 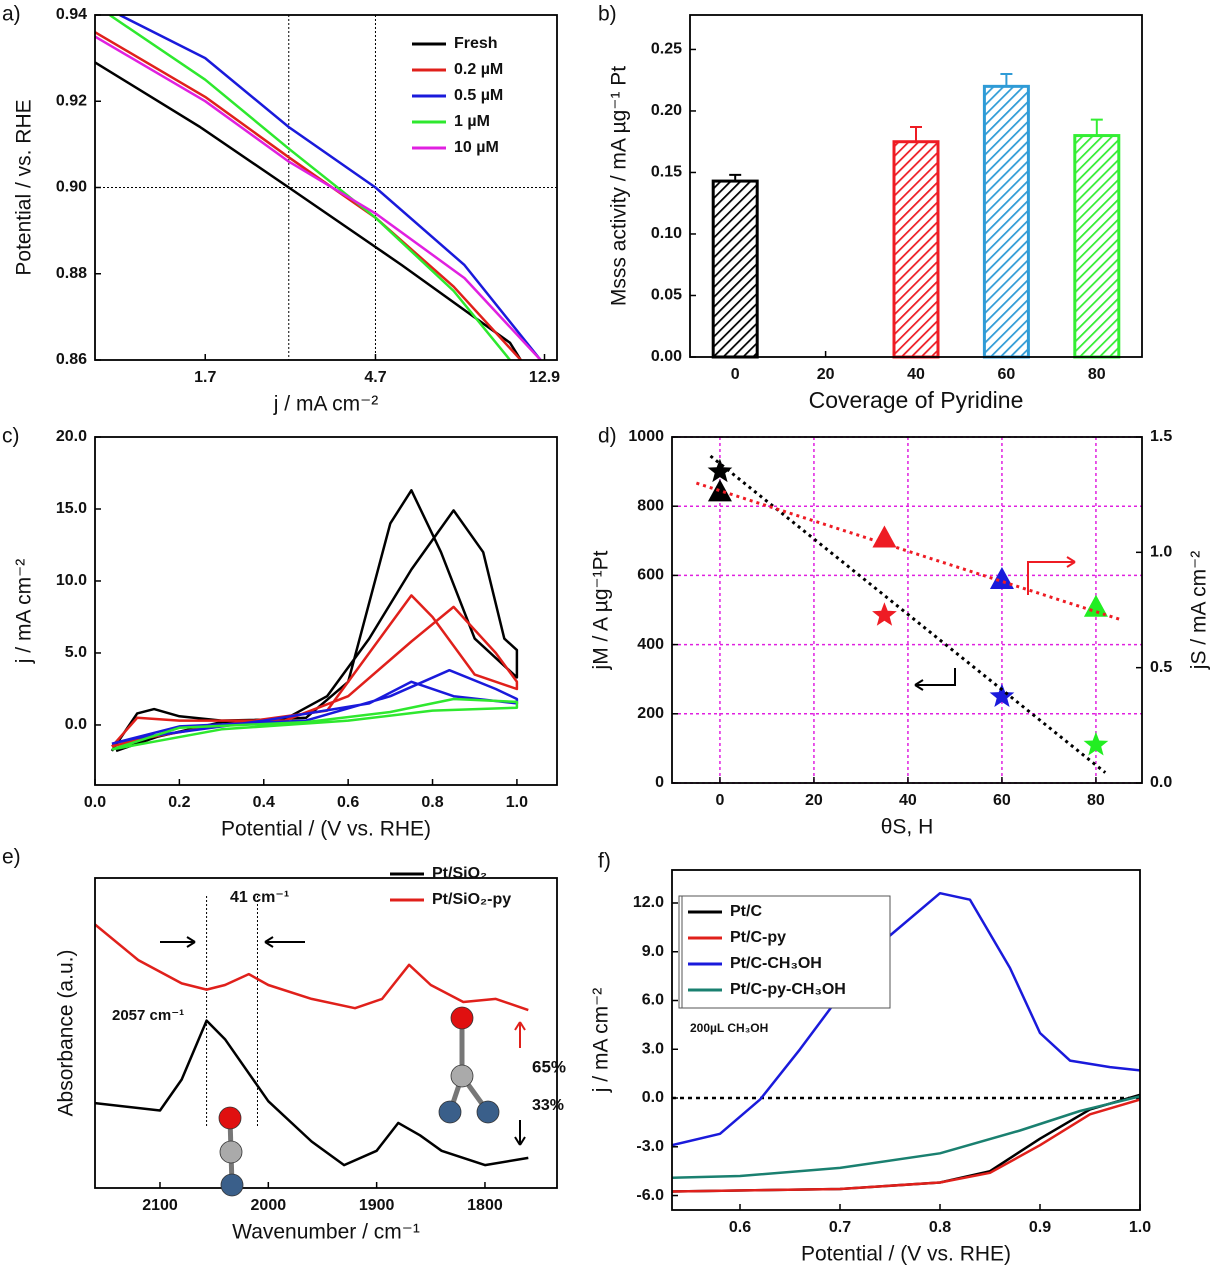 What do you see at coordinates (1161, 782) in the screenshot?
I see `y2-tick-label: 0.0` at bounding box center [1161, 782].